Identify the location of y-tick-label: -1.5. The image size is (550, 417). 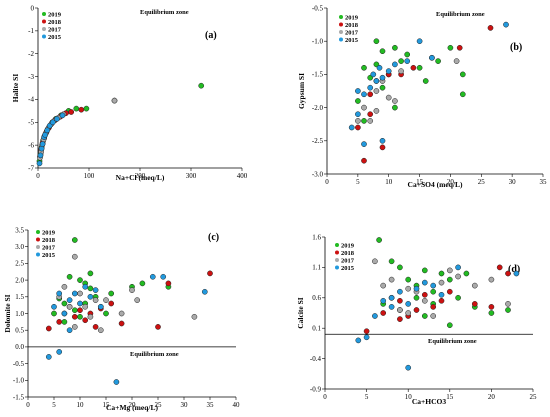
(19, 397).